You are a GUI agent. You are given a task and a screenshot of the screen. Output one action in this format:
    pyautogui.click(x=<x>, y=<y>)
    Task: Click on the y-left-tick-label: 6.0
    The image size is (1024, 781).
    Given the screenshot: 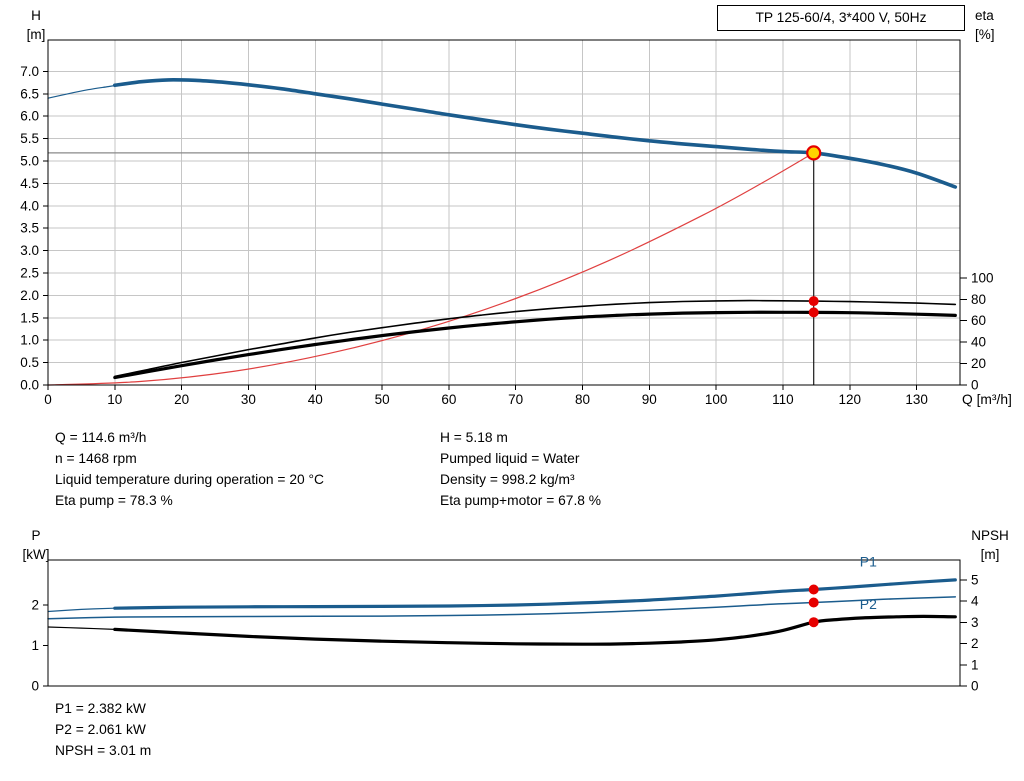 What is the action you would take?
    pyautogui.click(x=29, y=116)
    